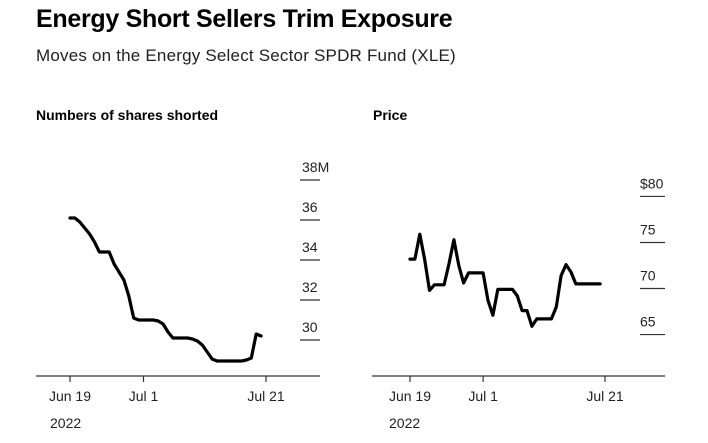 Image resolution: width=708 pixels, height=443 pixels. Describe the element at coordinates (648, 322) in the screenshot. I see `price-y-tick-label: 65` at that location.